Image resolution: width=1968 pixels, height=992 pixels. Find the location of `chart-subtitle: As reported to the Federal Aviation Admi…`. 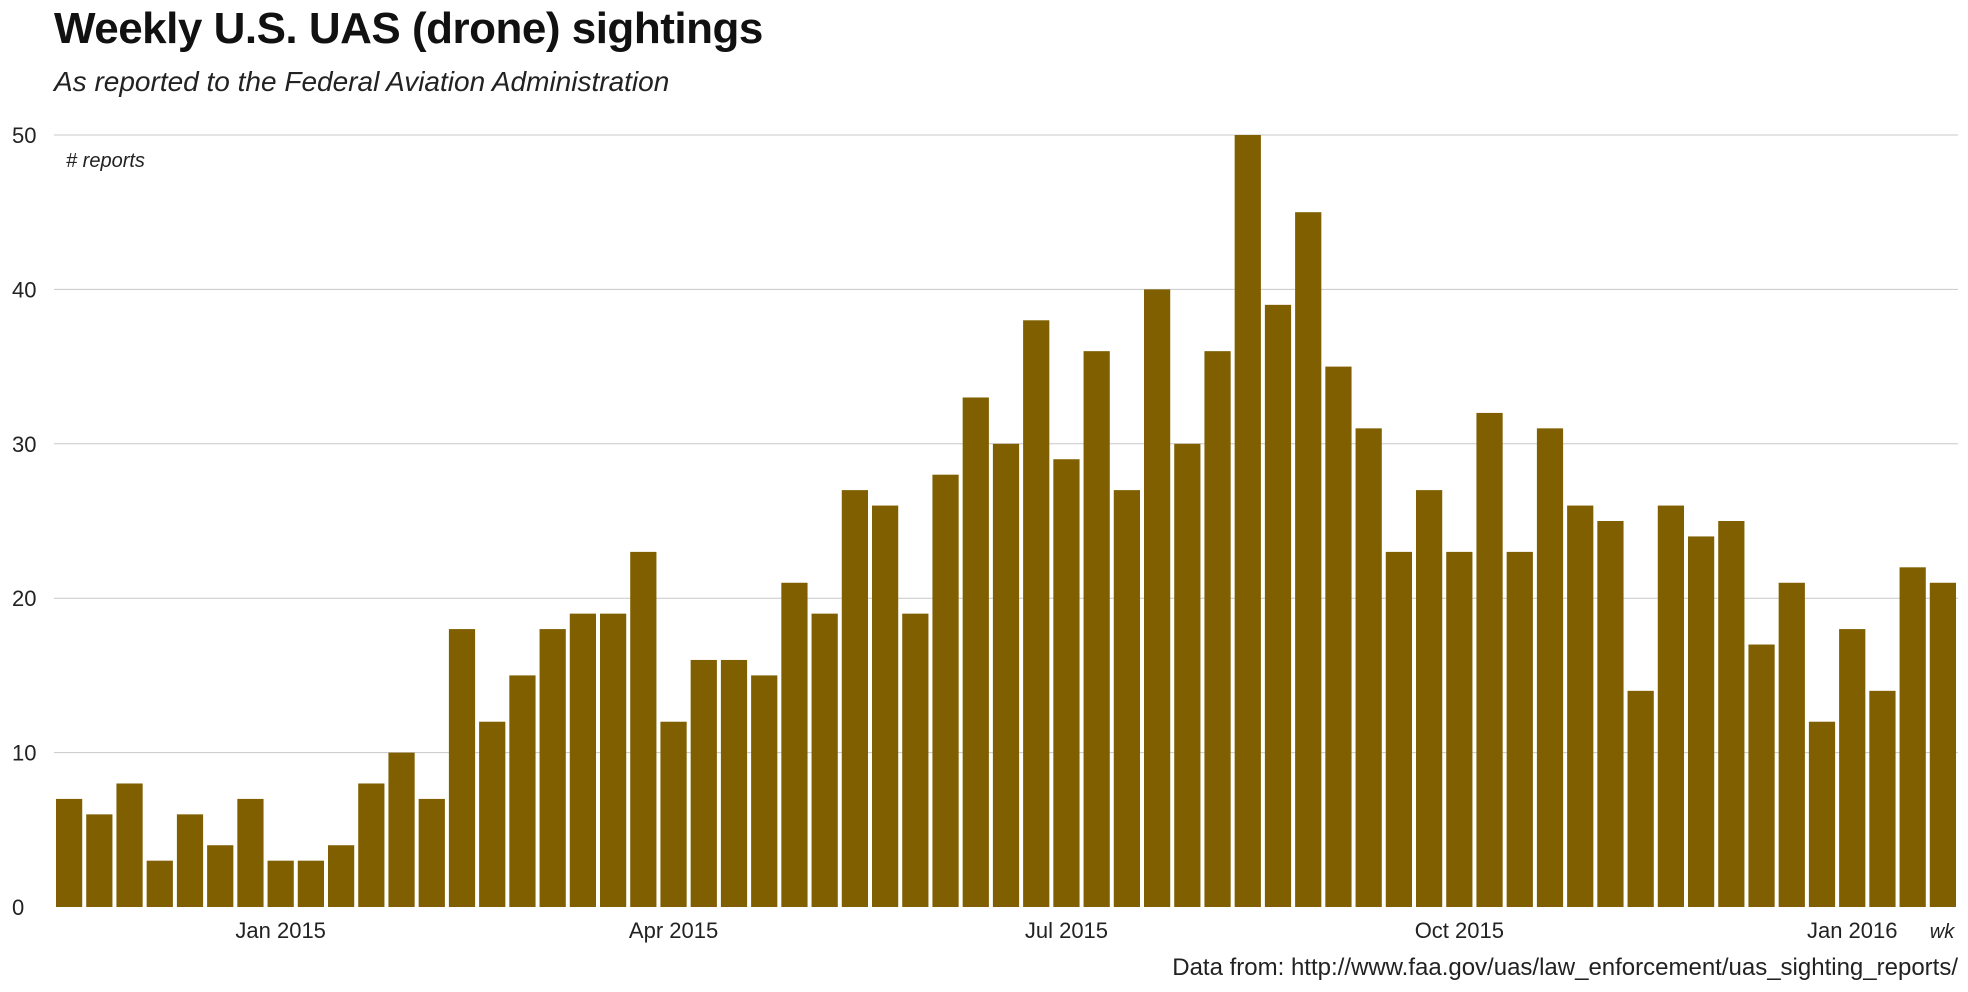

chart-subtitle: As reported to the Federal Aviation Admi… is located at coordinates (362, 81).